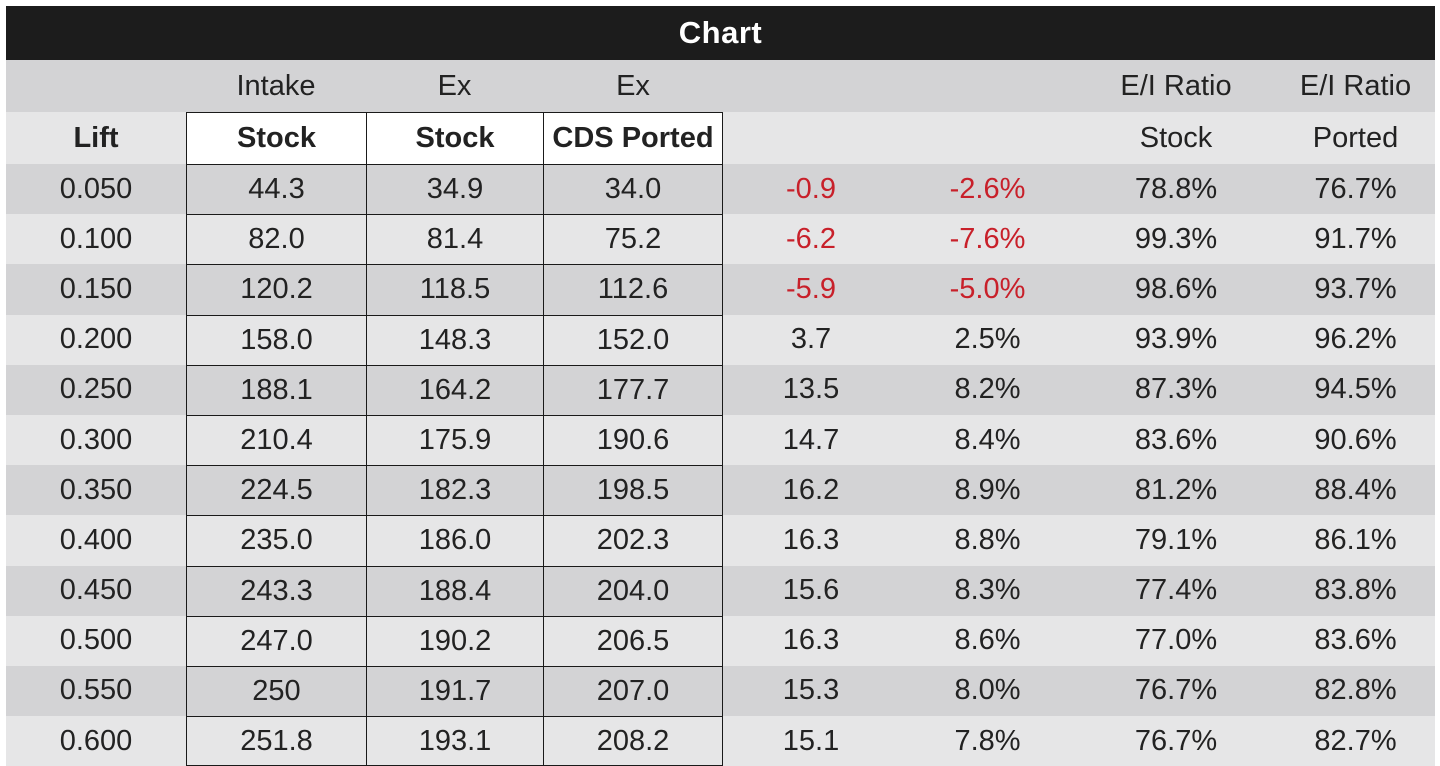  Describe the element at coordinates (987, 590) in the screenshot. I see `table-cell: 8.3%` at that location.